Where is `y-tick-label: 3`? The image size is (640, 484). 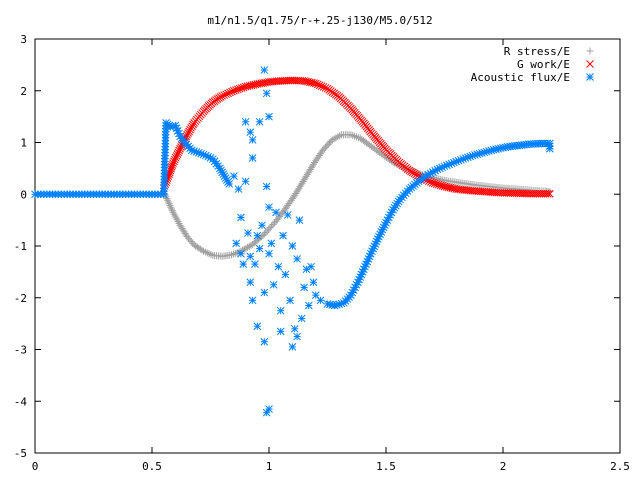
y-tick-label: 3 is located at coordinates (23, 39).